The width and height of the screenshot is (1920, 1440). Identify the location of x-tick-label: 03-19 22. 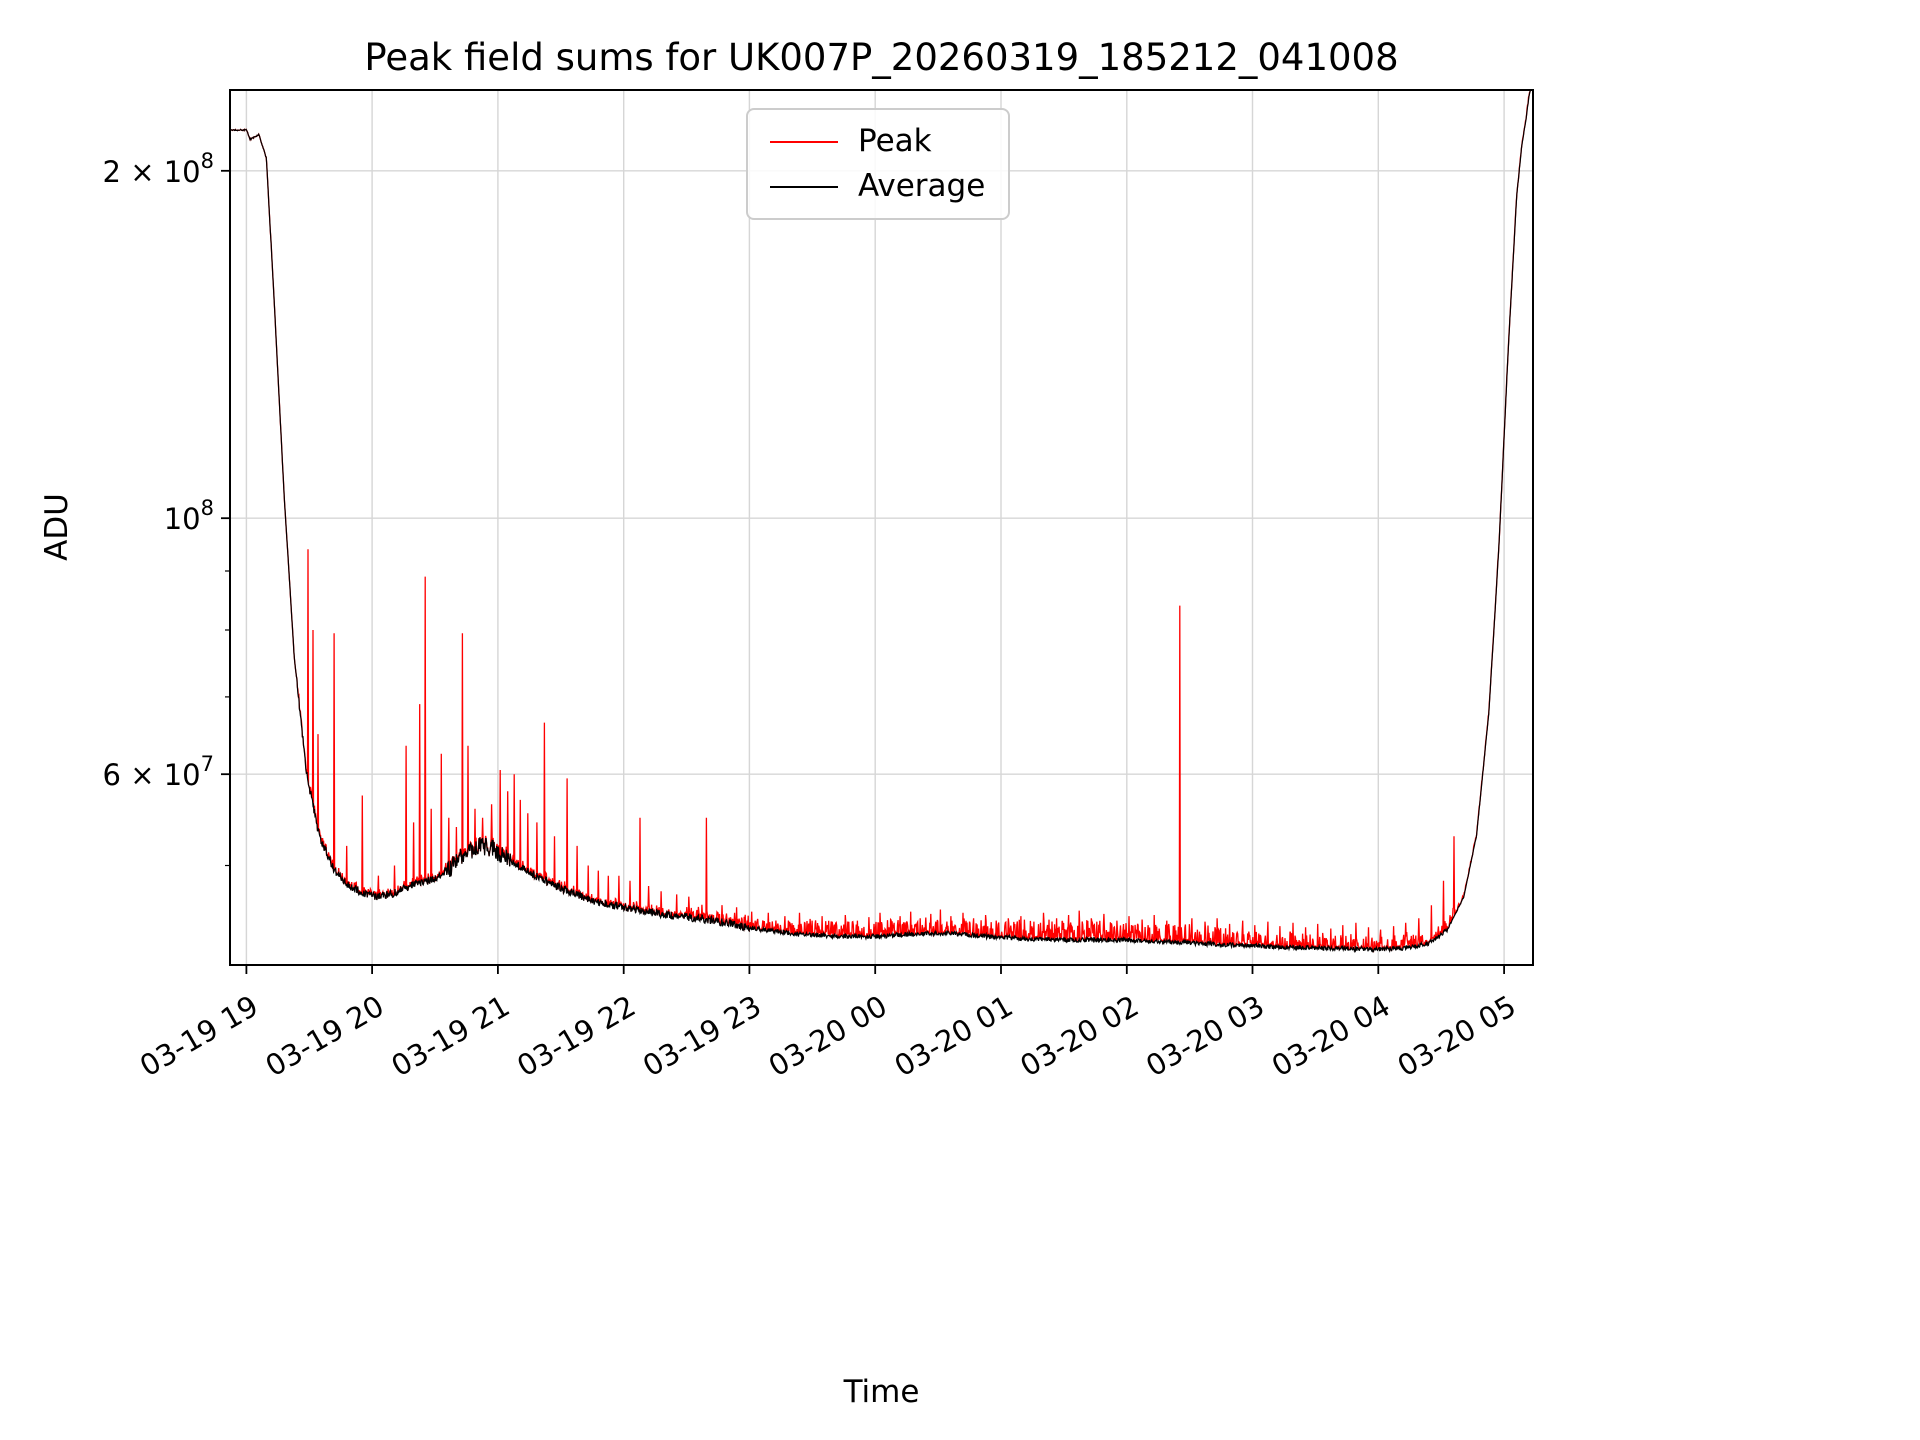
(576, 1036).